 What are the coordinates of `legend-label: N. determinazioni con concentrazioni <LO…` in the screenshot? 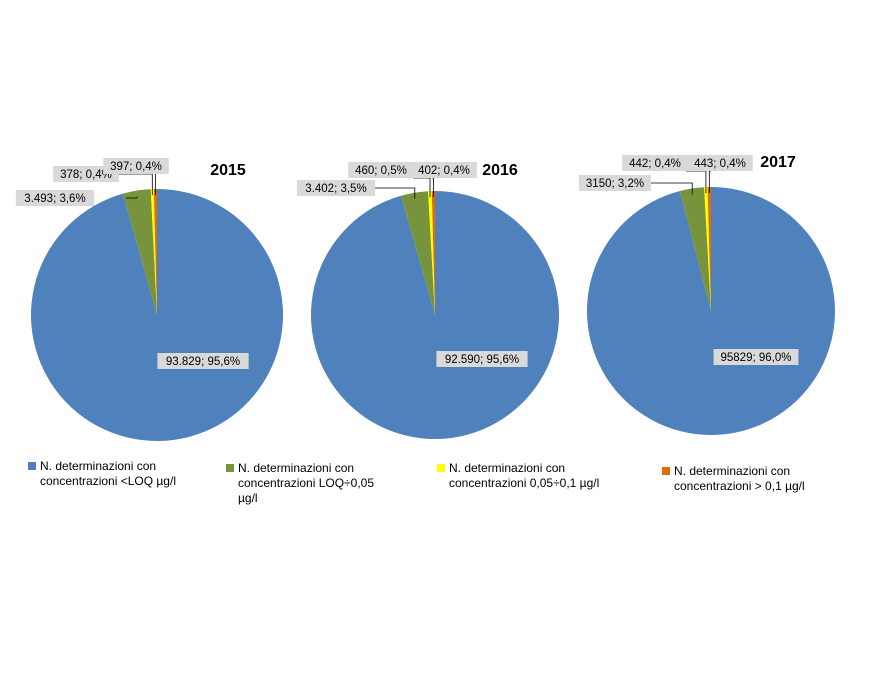 It's located at (108, 473).